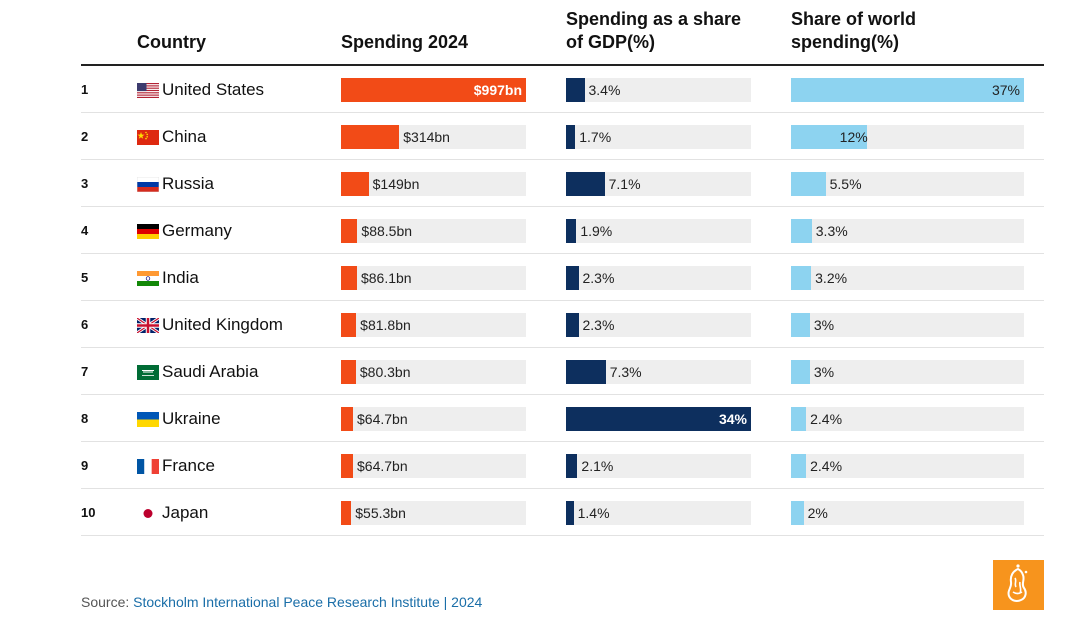  Describe the element at coordinates (907, 231) in the screenshot. I see `world-share-track: 3.3%` at that location.